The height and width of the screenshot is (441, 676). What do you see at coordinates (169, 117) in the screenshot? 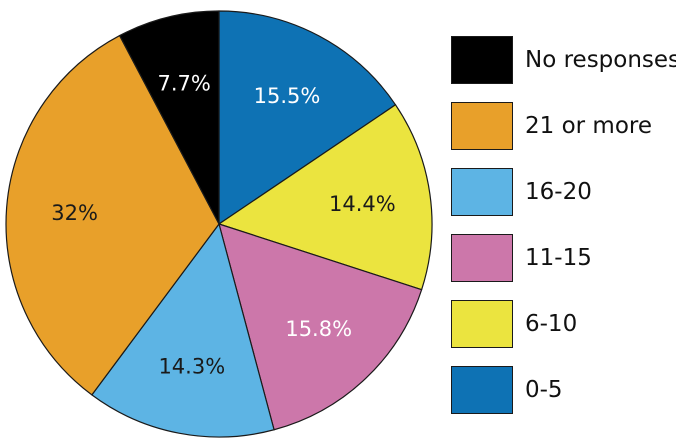
I see `pie-slice-no-responses` at bounding box center [169, 117].